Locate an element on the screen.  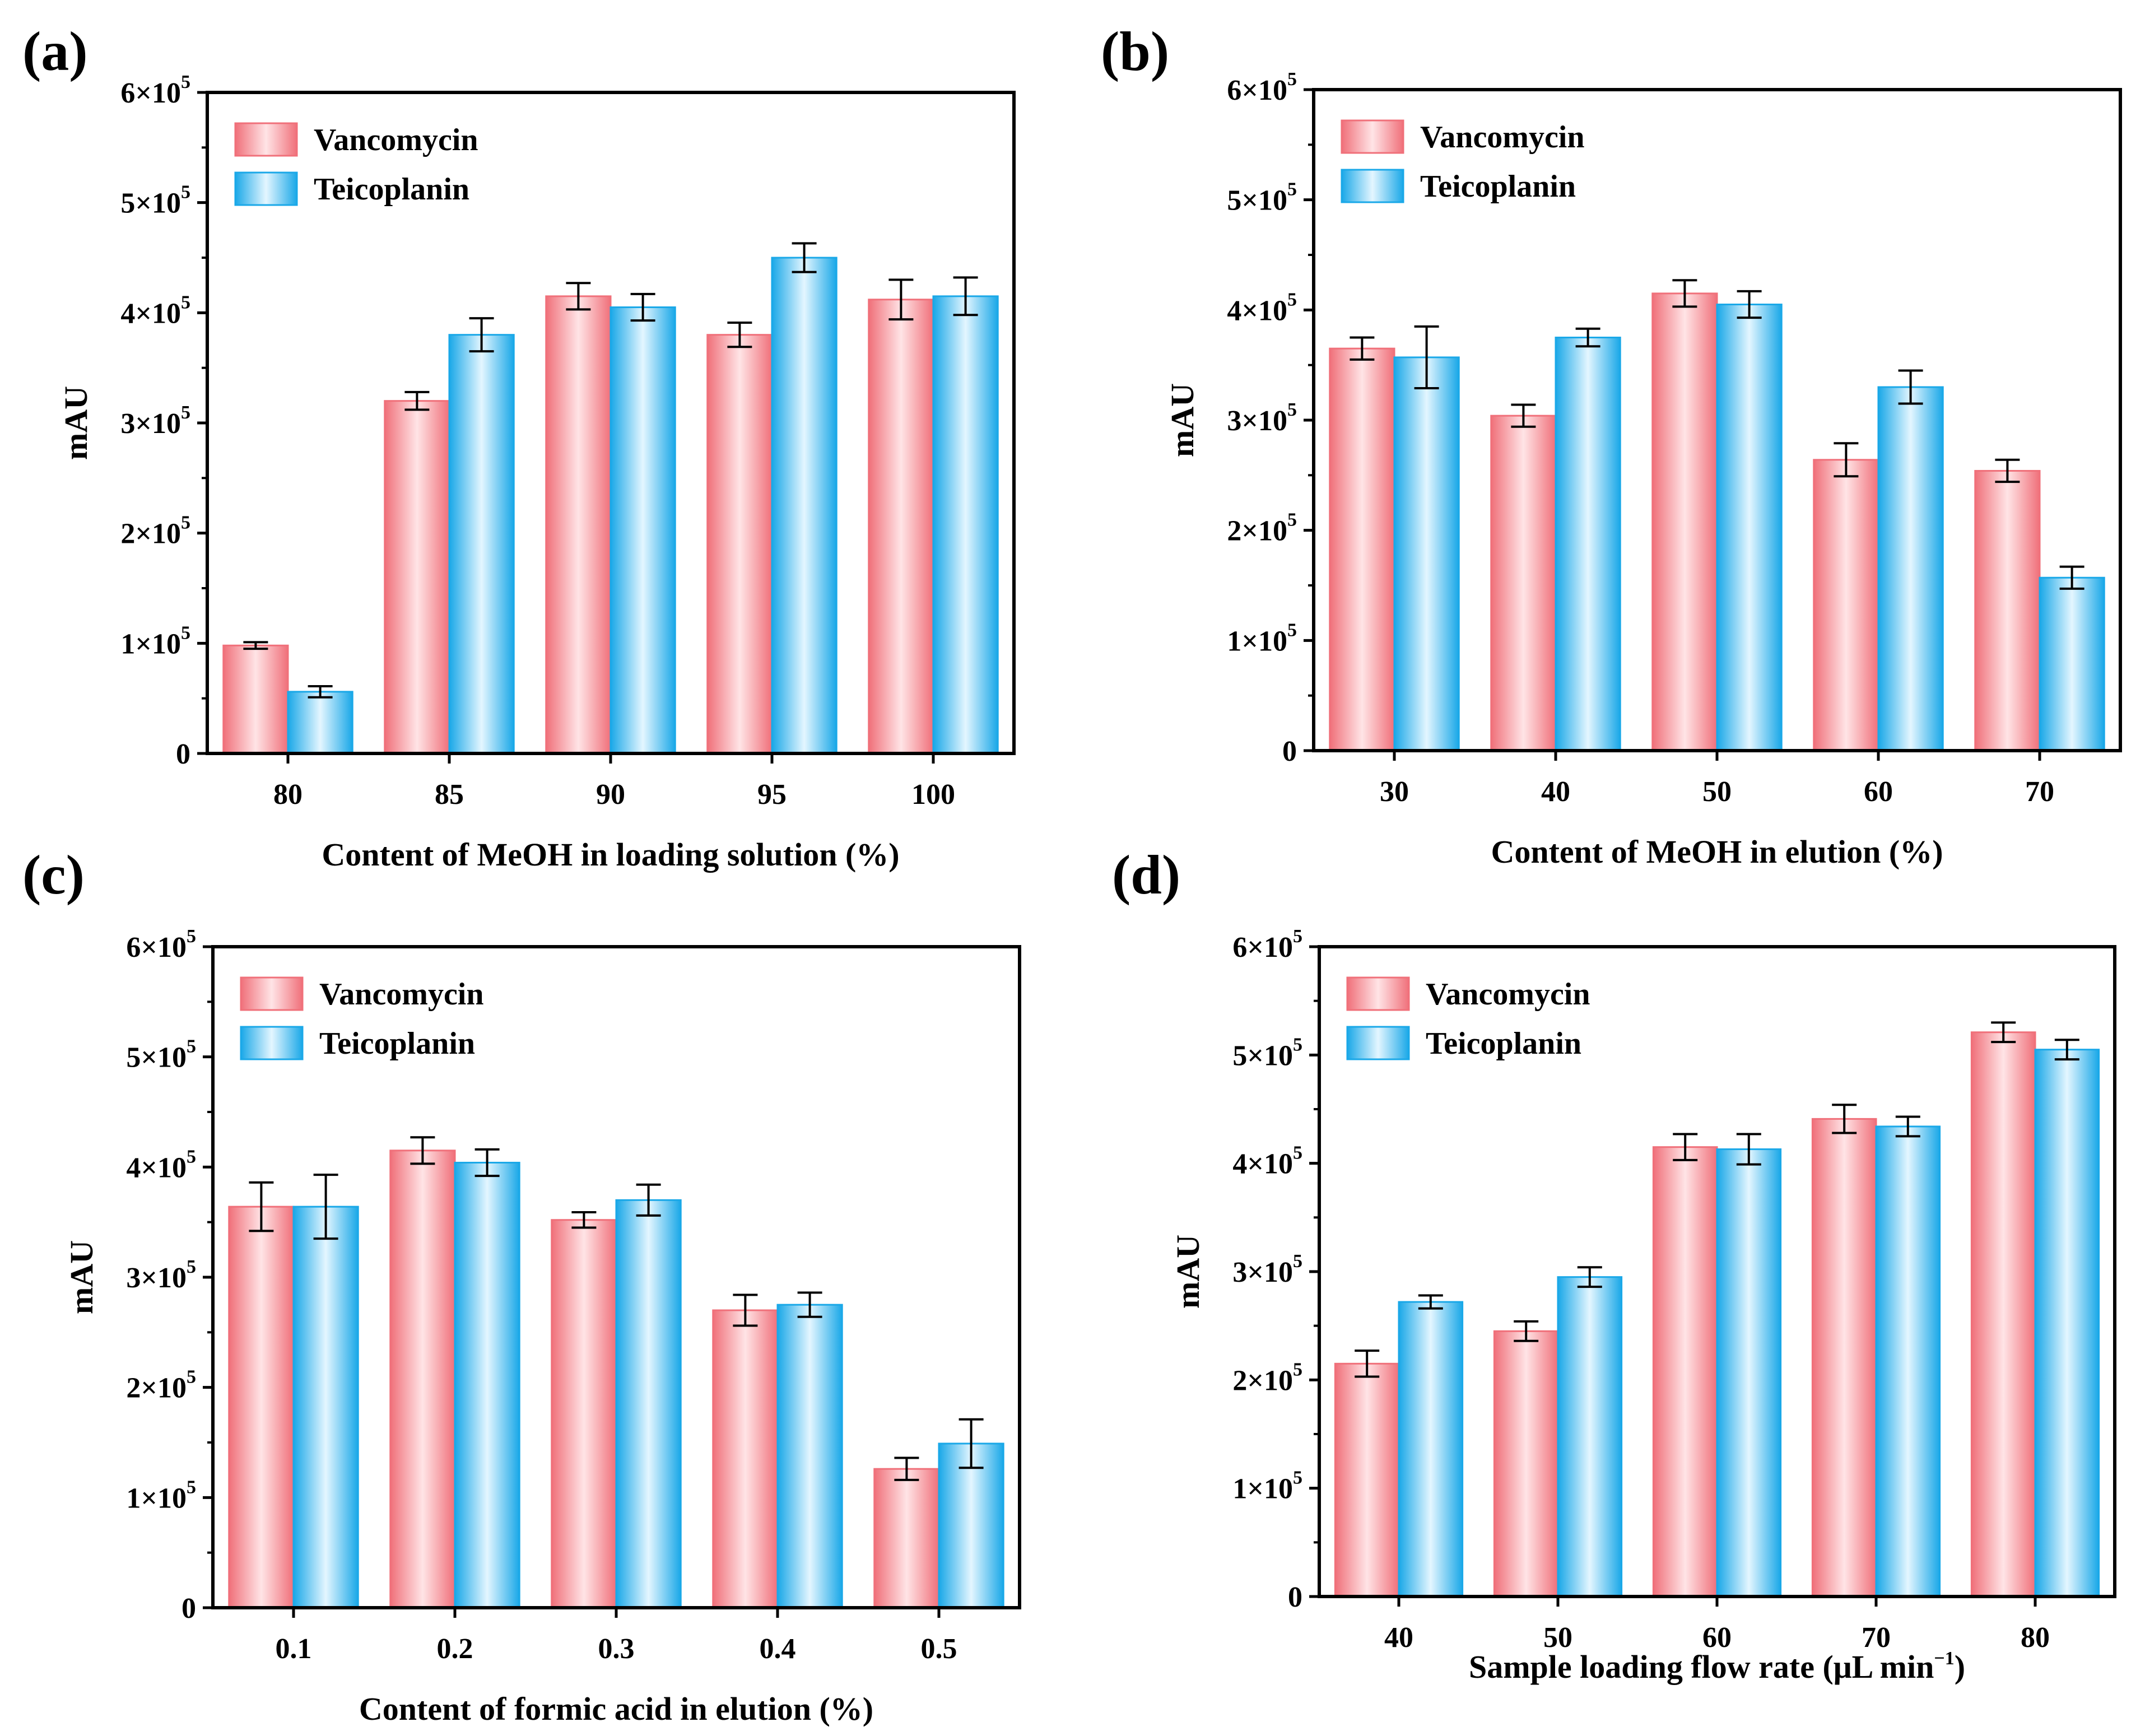
x-tick-label: 0.4 is located at coordinates (778, 1649).